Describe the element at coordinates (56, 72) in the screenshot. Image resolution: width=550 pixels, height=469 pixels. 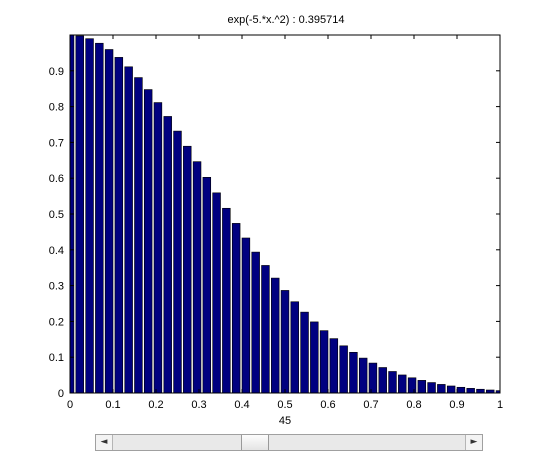
I see `y-tick-label: 0.9` at that location.